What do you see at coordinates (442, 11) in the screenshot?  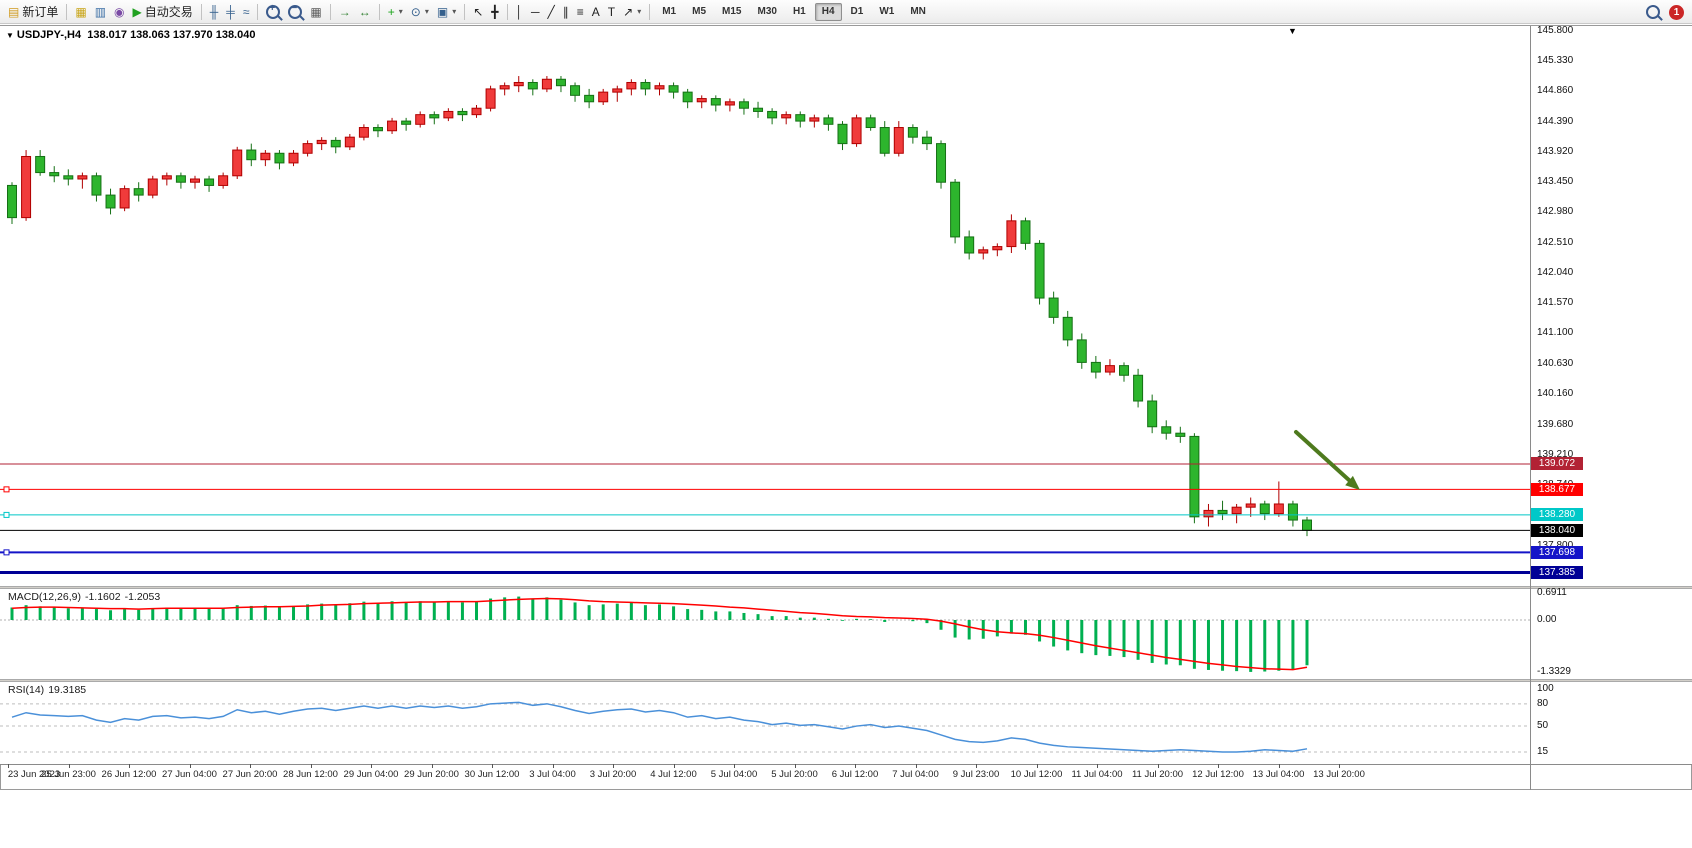 I see `templates-dropdown-icon: ▣` at bounding box center [442, 11].